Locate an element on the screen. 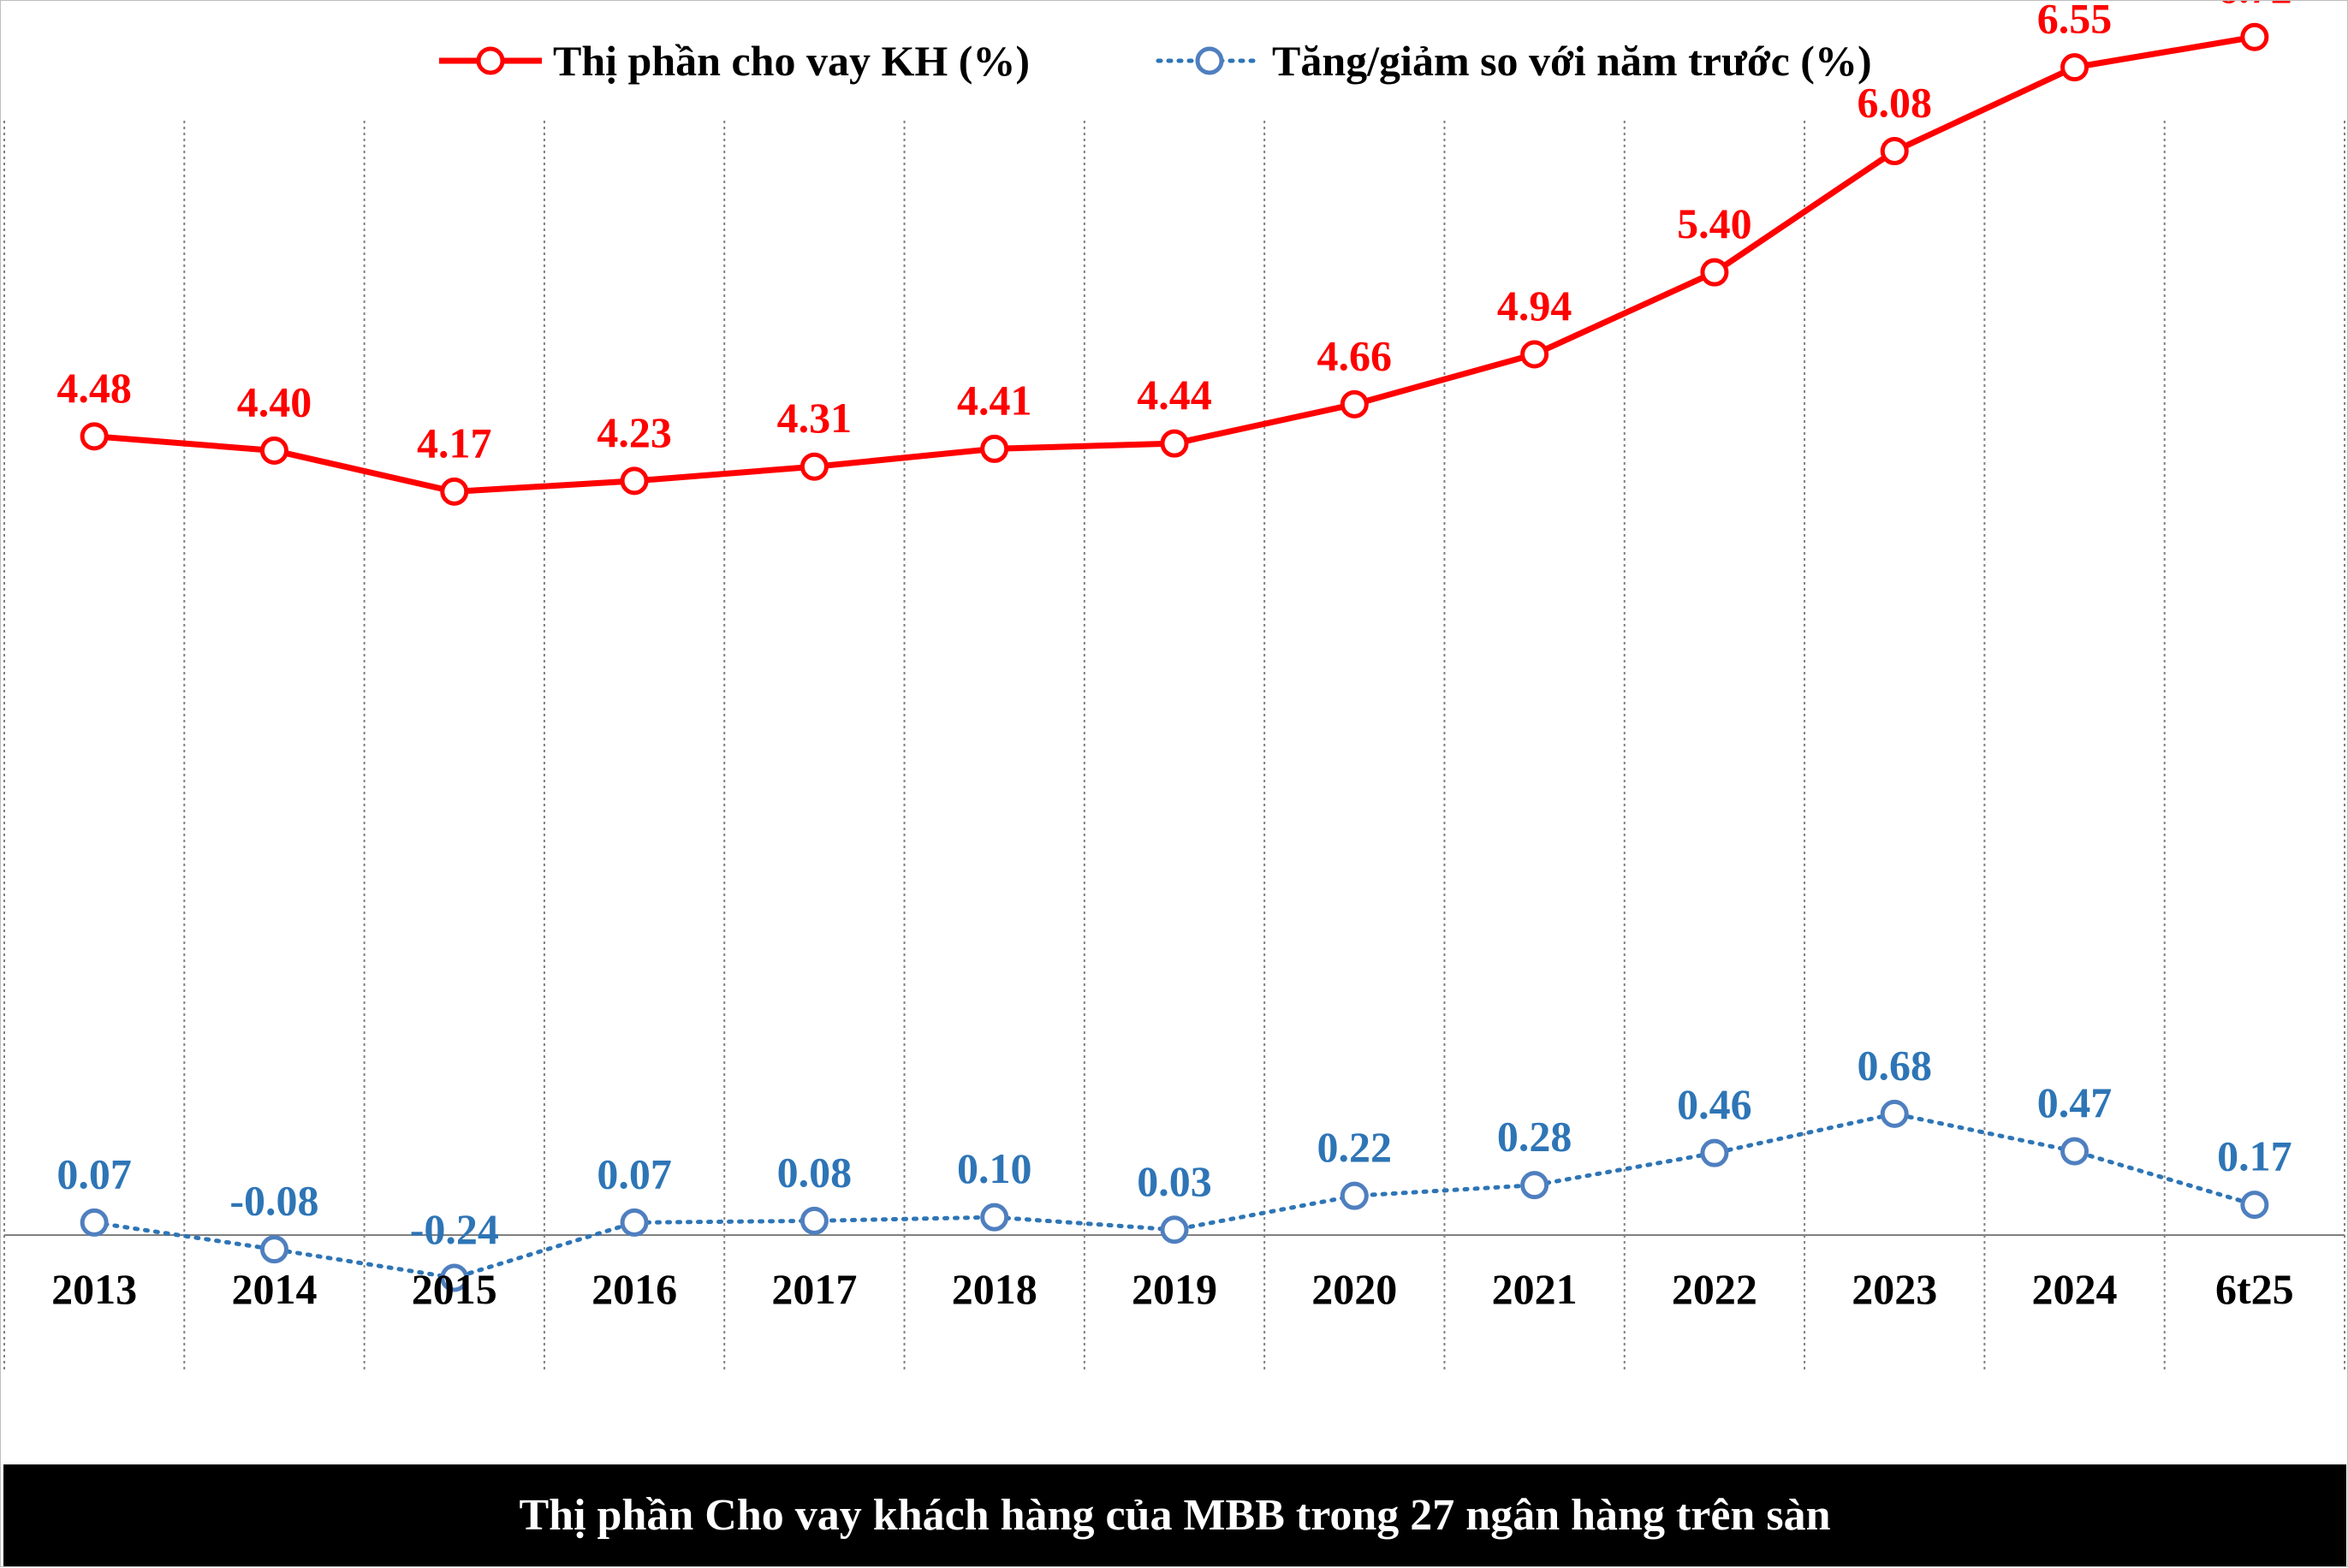  x-tick-label: 2017 is located at coordinates (814, 1289).